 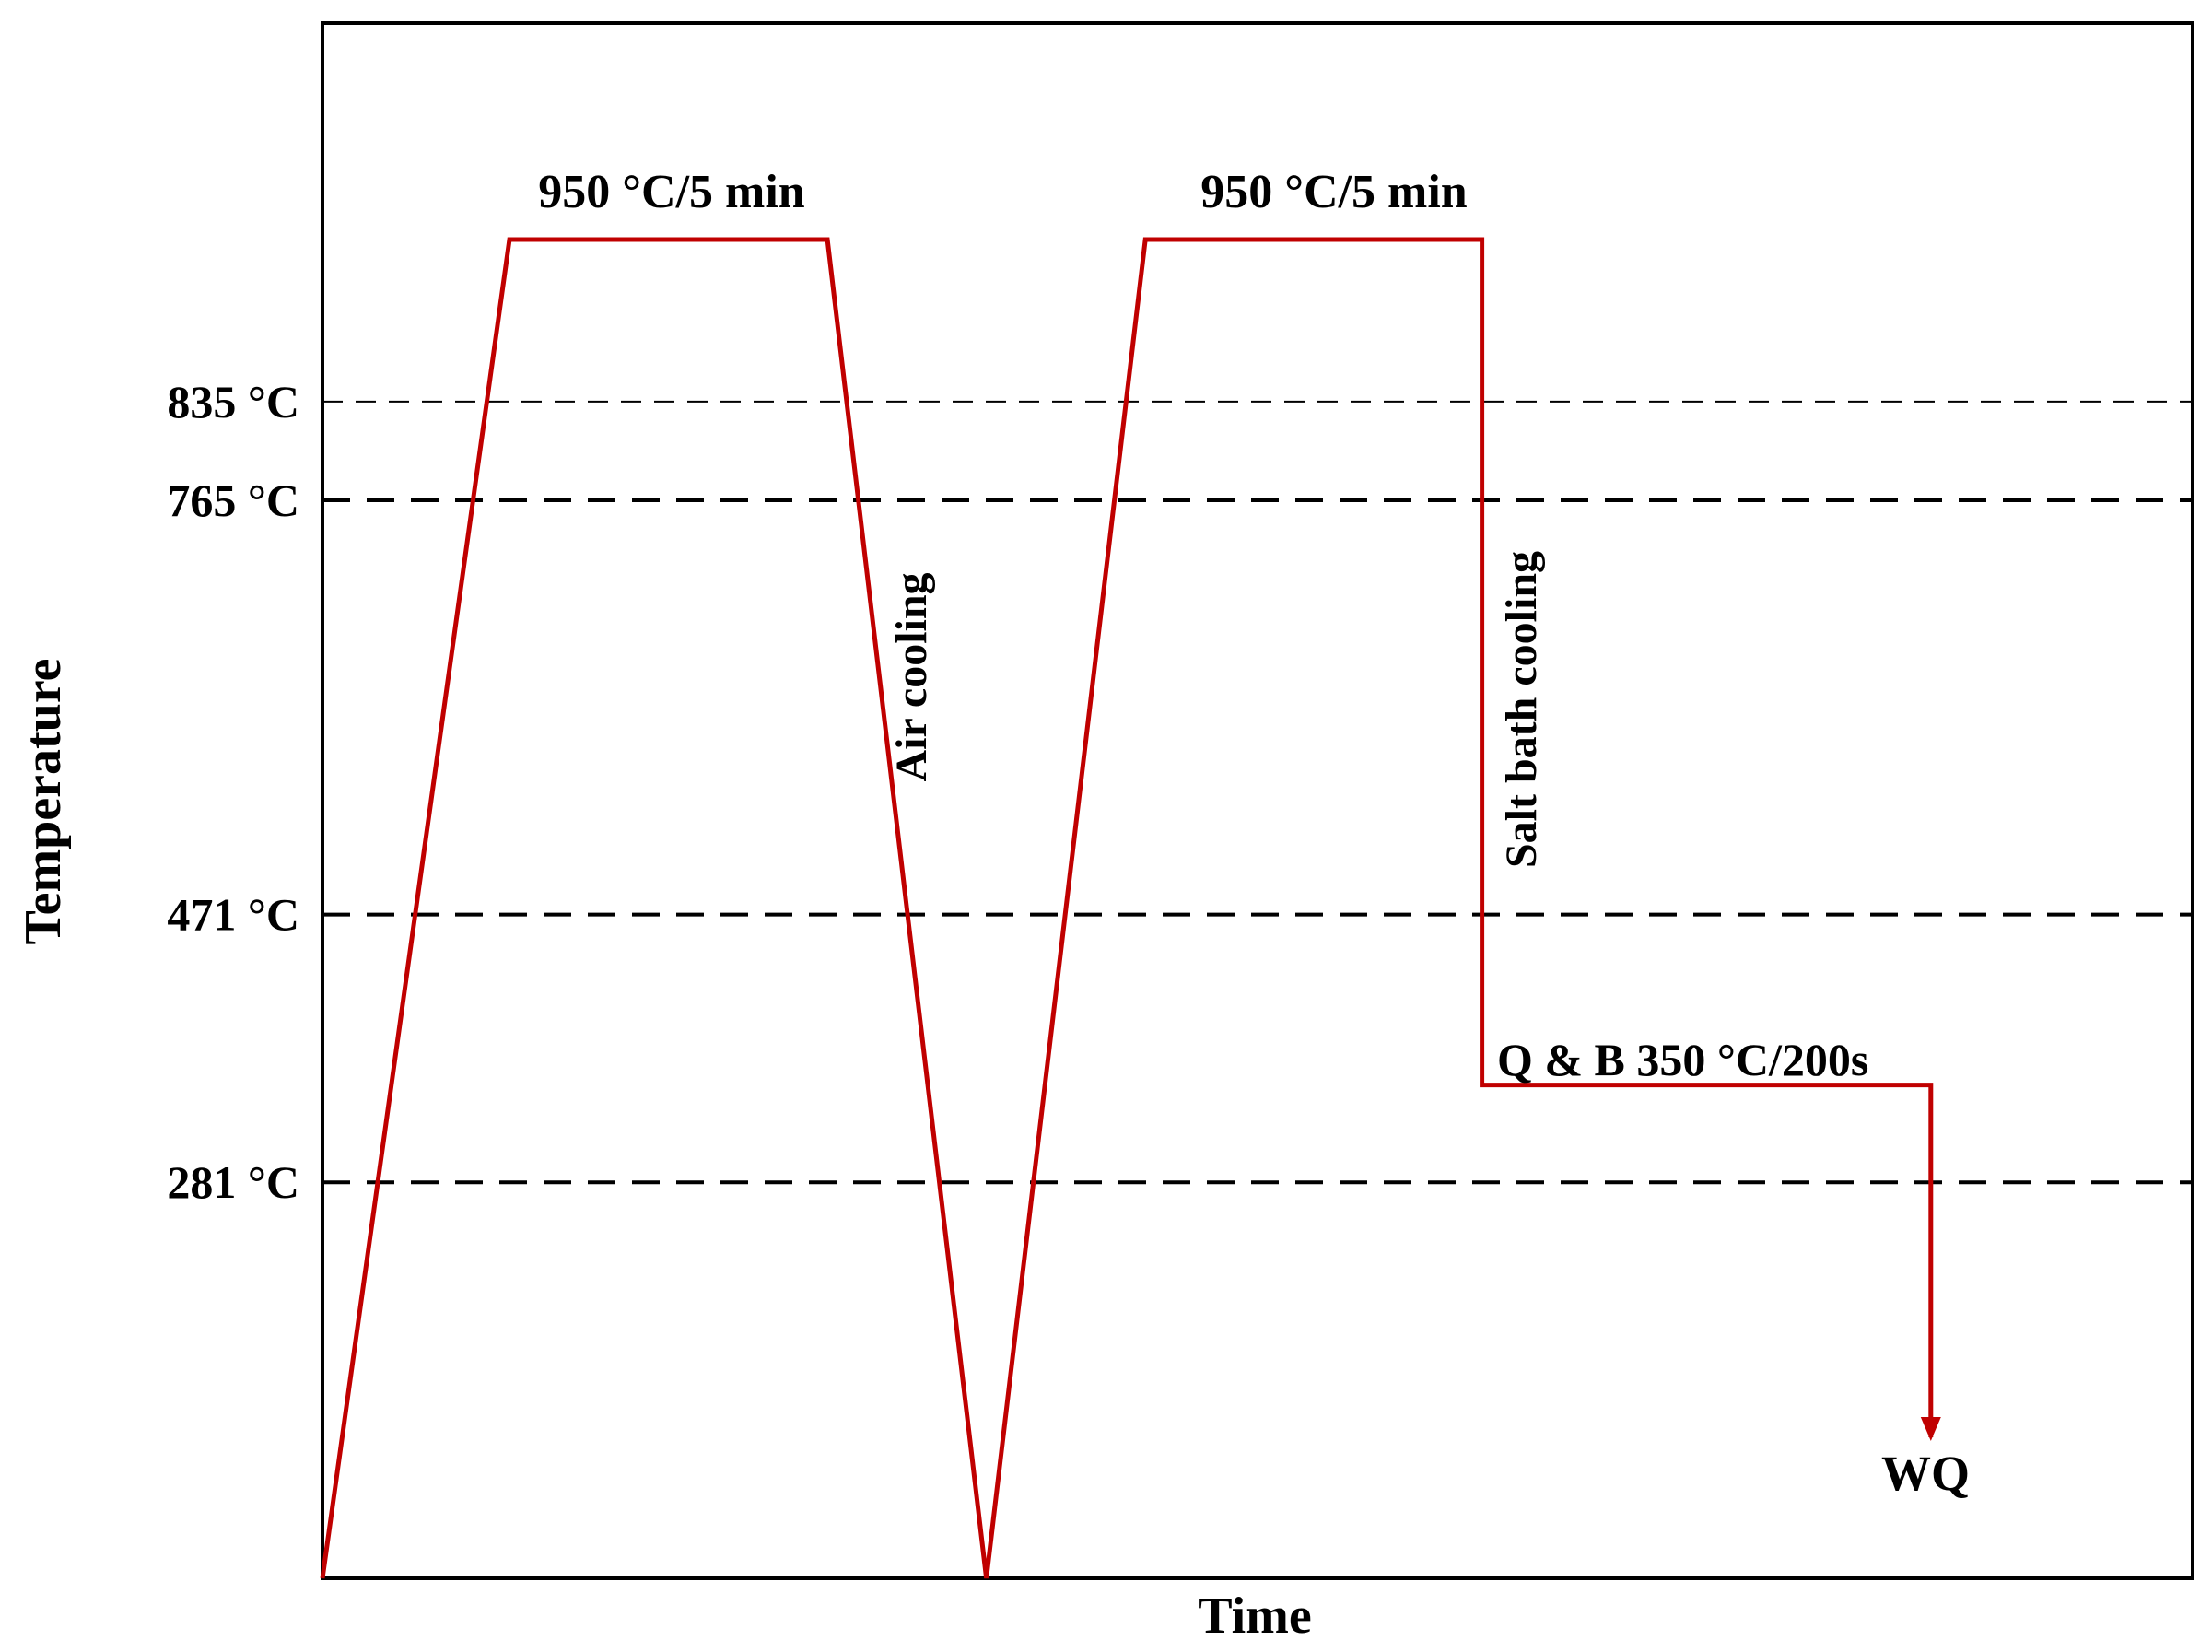 I want to click on reference-label-281: 281 °C, so click(x=233, y=1182).